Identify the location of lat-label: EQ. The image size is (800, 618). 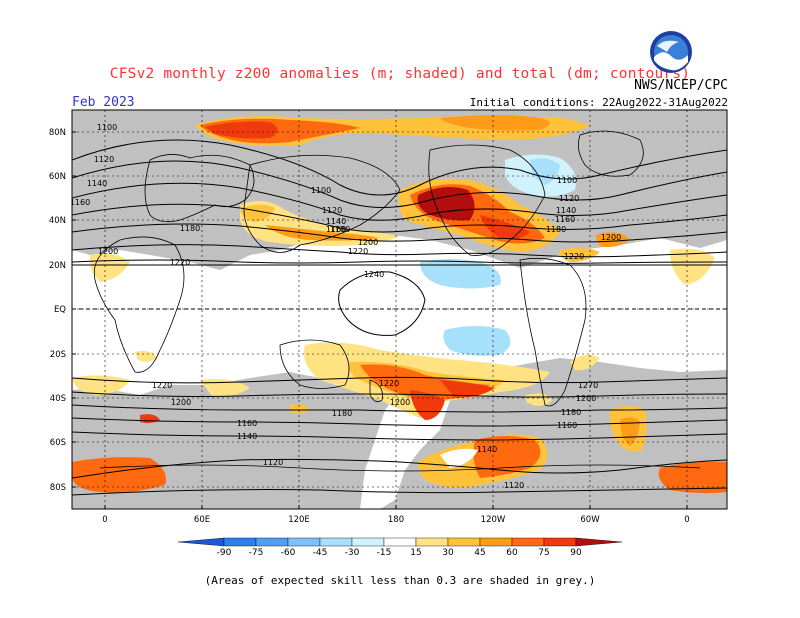
(60, 310).